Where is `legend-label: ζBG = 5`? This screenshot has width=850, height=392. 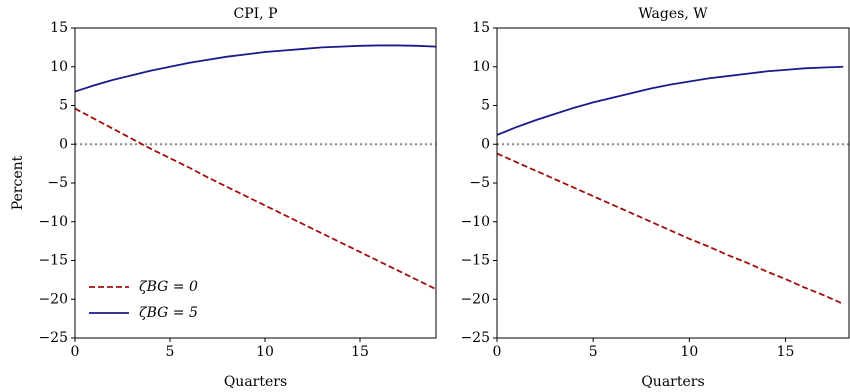 legend-label: ζBG = 5 is located at coordinates (168, 313).